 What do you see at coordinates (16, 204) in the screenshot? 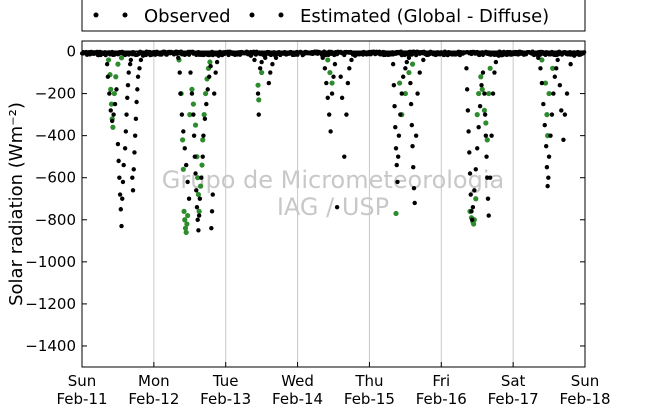
I see `y-axis-label: Solar radiation (Wm⁻²)` at bounding box center [16, 204].